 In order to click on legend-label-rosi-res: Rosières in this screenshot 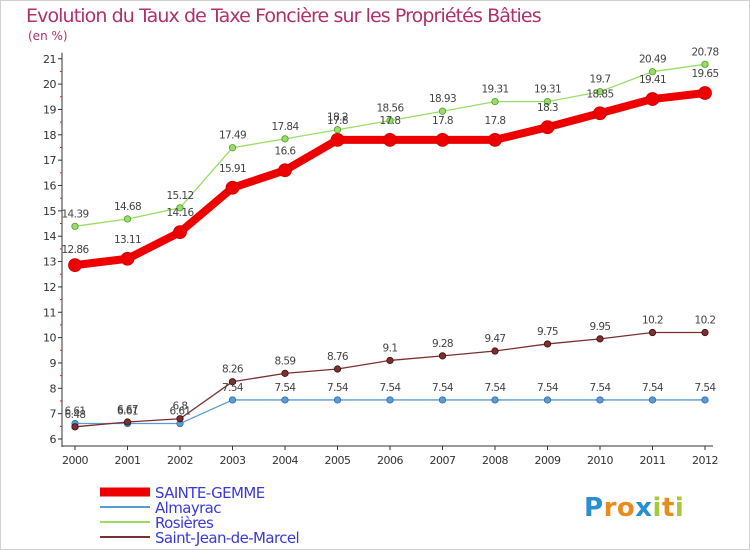, I will do `click(184, 523)`.